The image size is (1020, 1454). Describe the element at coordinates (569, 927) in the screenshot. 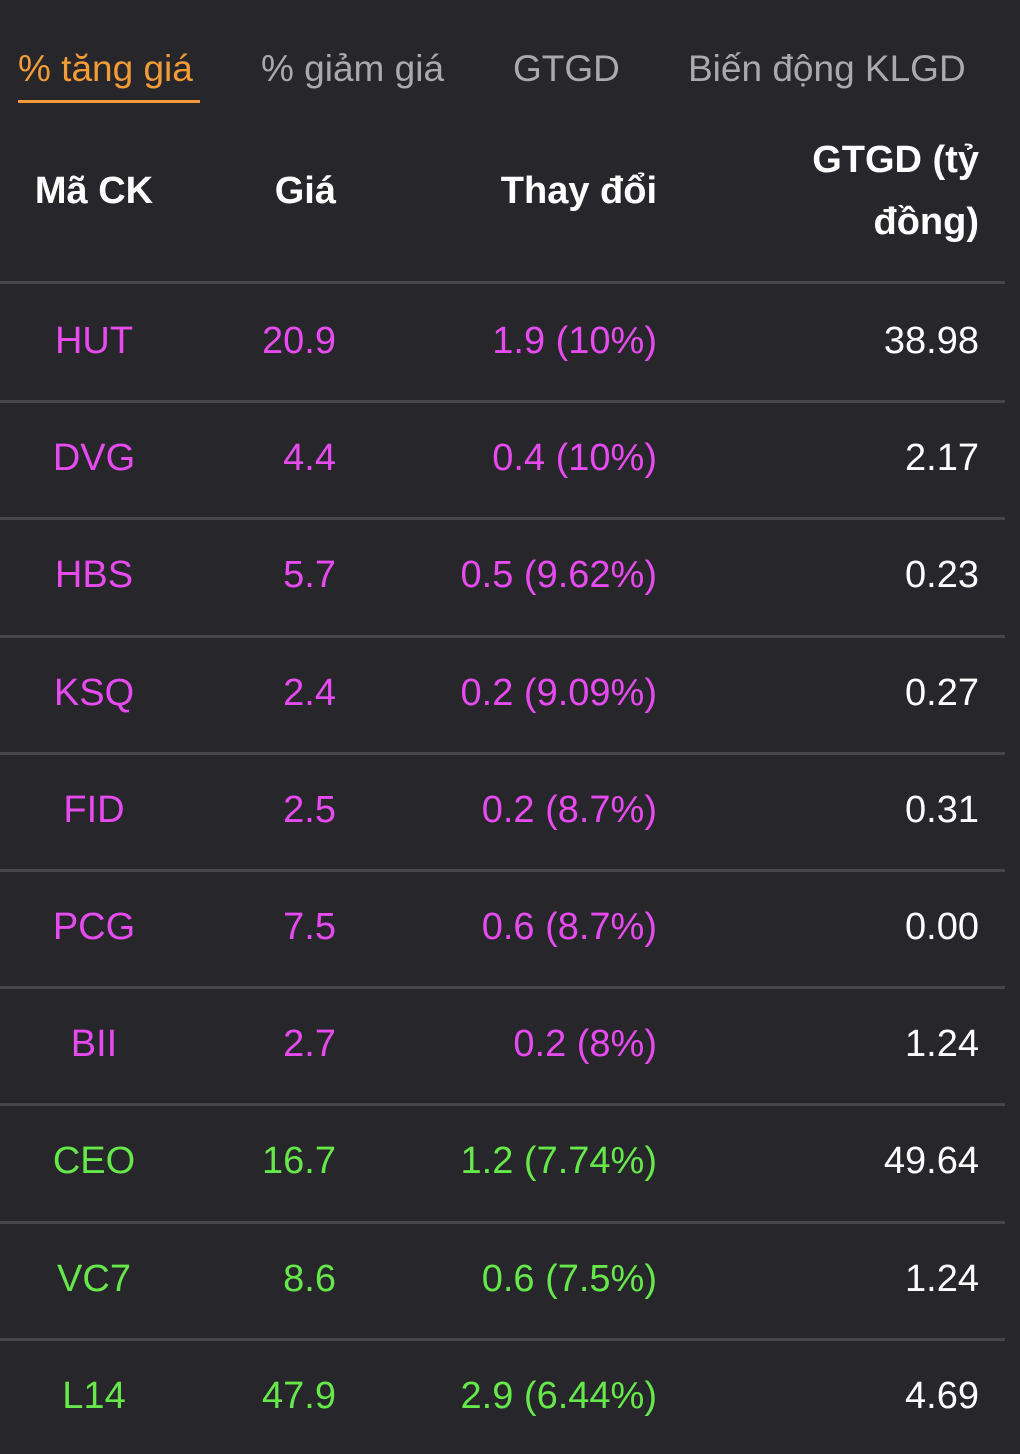

I see `price-change: 0.6 (8.7%)` at that location.